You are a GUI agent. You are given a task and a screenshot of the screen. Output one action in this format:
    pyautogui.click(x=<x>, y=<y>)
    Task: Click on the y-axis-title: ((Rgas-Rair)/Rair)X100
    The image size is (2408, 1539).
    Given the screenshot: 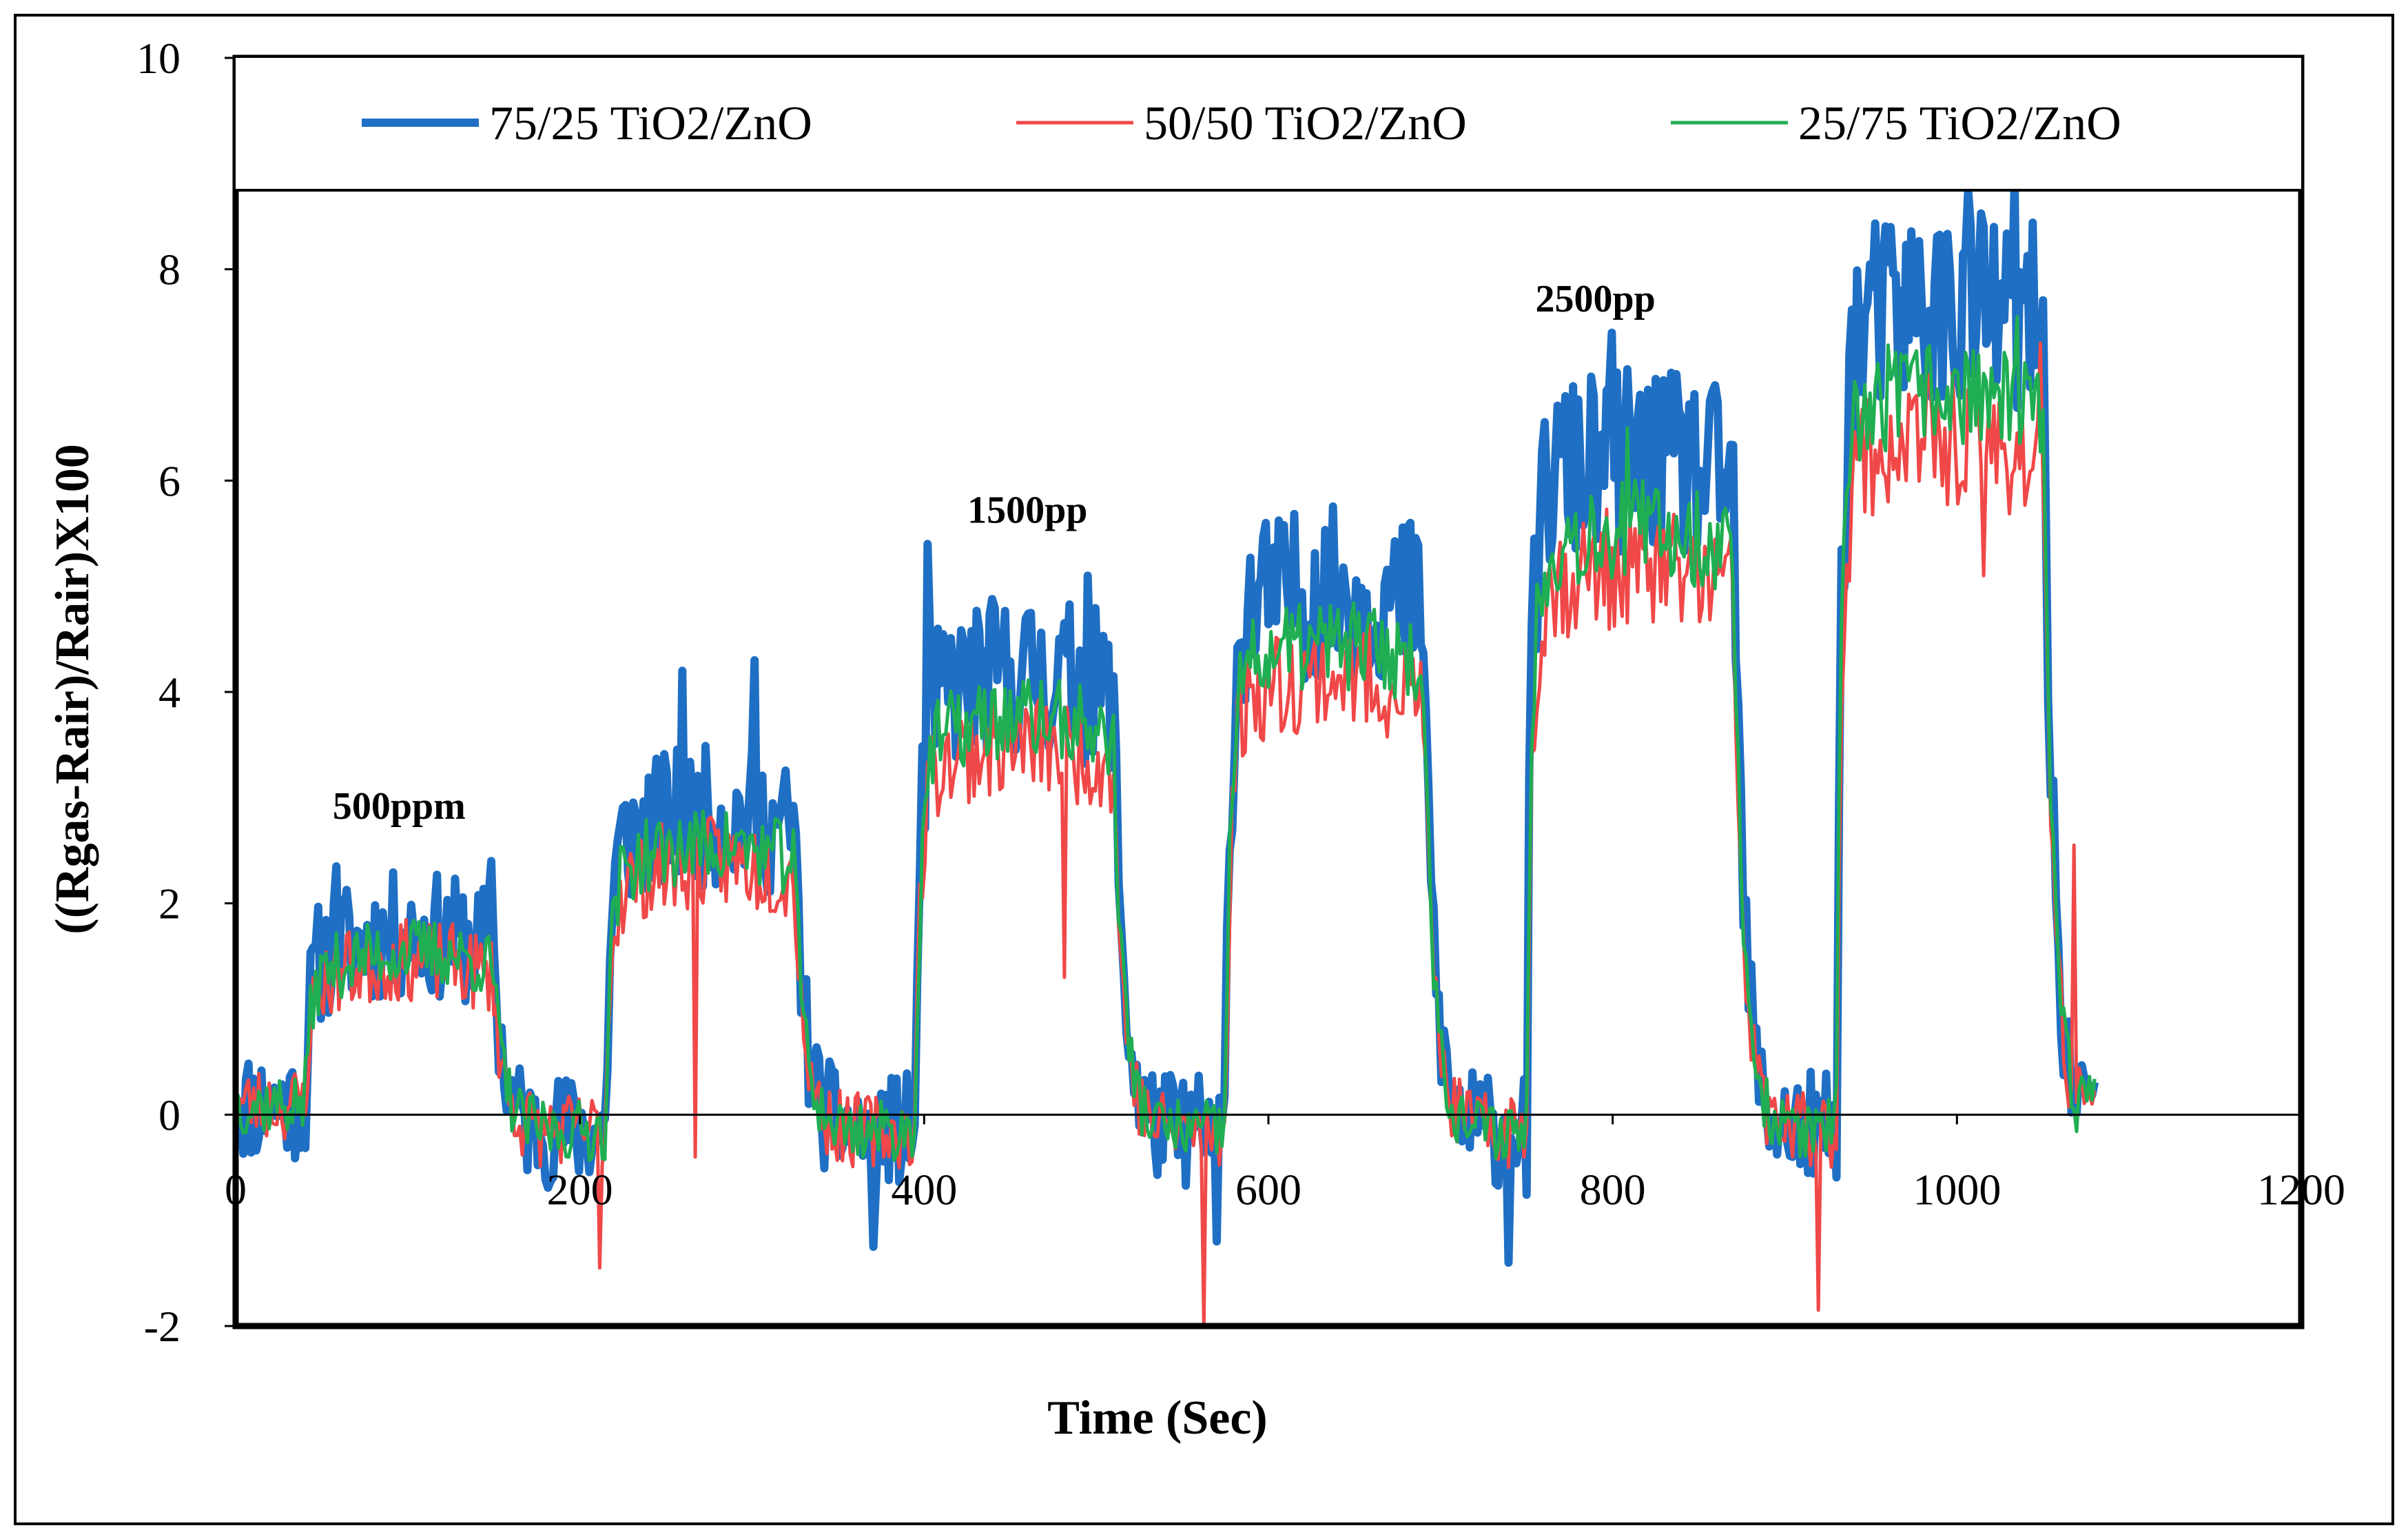 What is the action you would take?
    pyautogui.click(x=72, y=689)
    